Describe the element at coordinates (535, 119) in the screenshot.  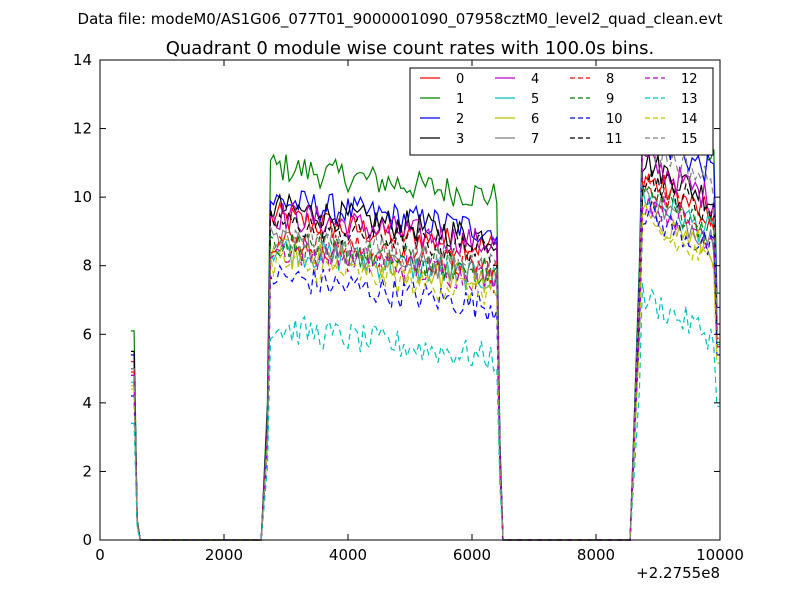
I see `legend-label-6: 6` at that location.